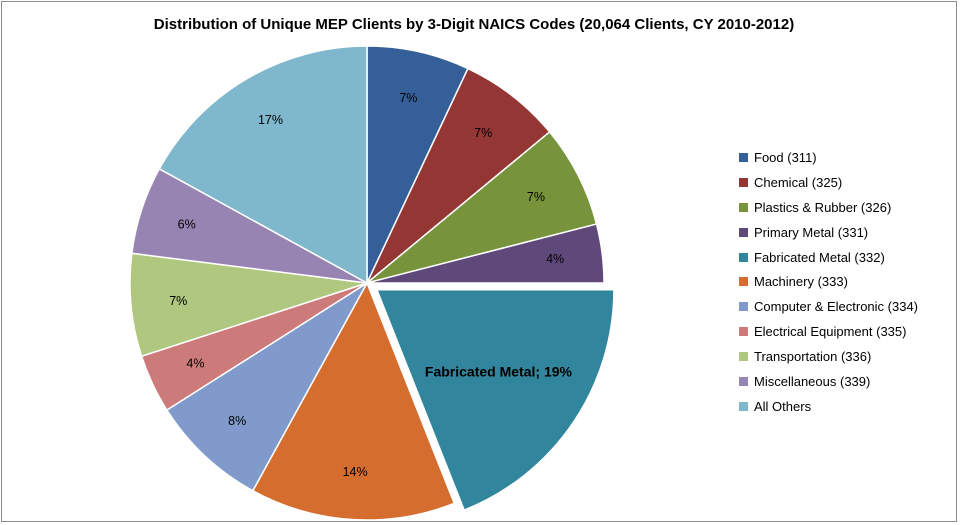  What do you see at coordinates (555, 259) in the screenshot?
I see `data-label-primary-metal-331: 4%` at bounding box center [555, 259].